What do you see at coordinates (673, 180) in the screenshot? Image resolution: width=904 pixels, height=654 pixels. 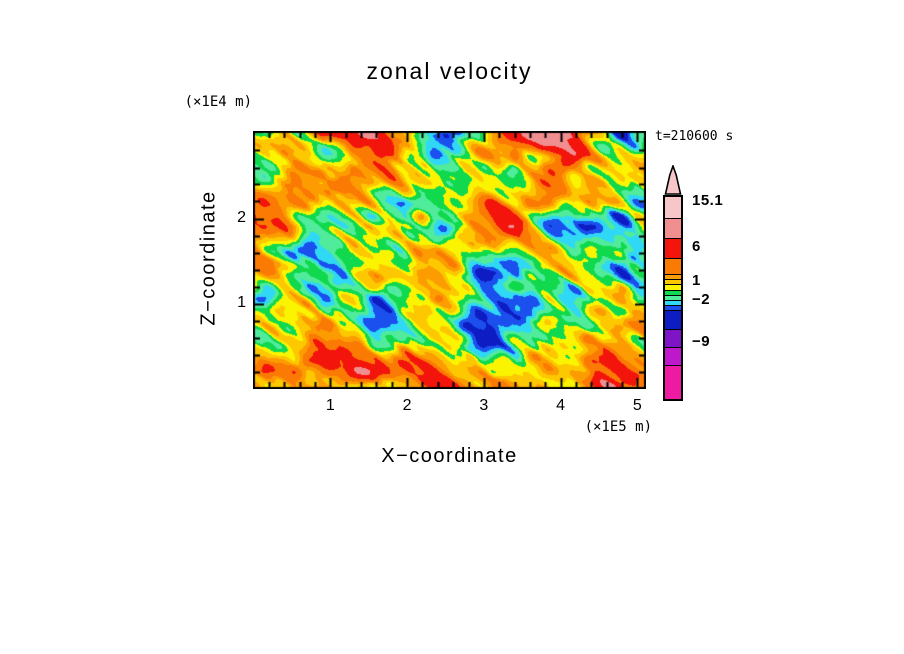 I see `colorbar-overflow-arrow-icon` at bounding box center [673, 180].